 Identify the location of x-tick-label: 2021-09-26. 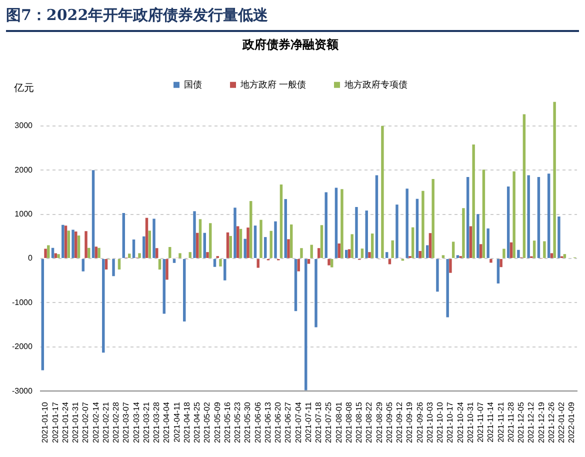
(419, 422).